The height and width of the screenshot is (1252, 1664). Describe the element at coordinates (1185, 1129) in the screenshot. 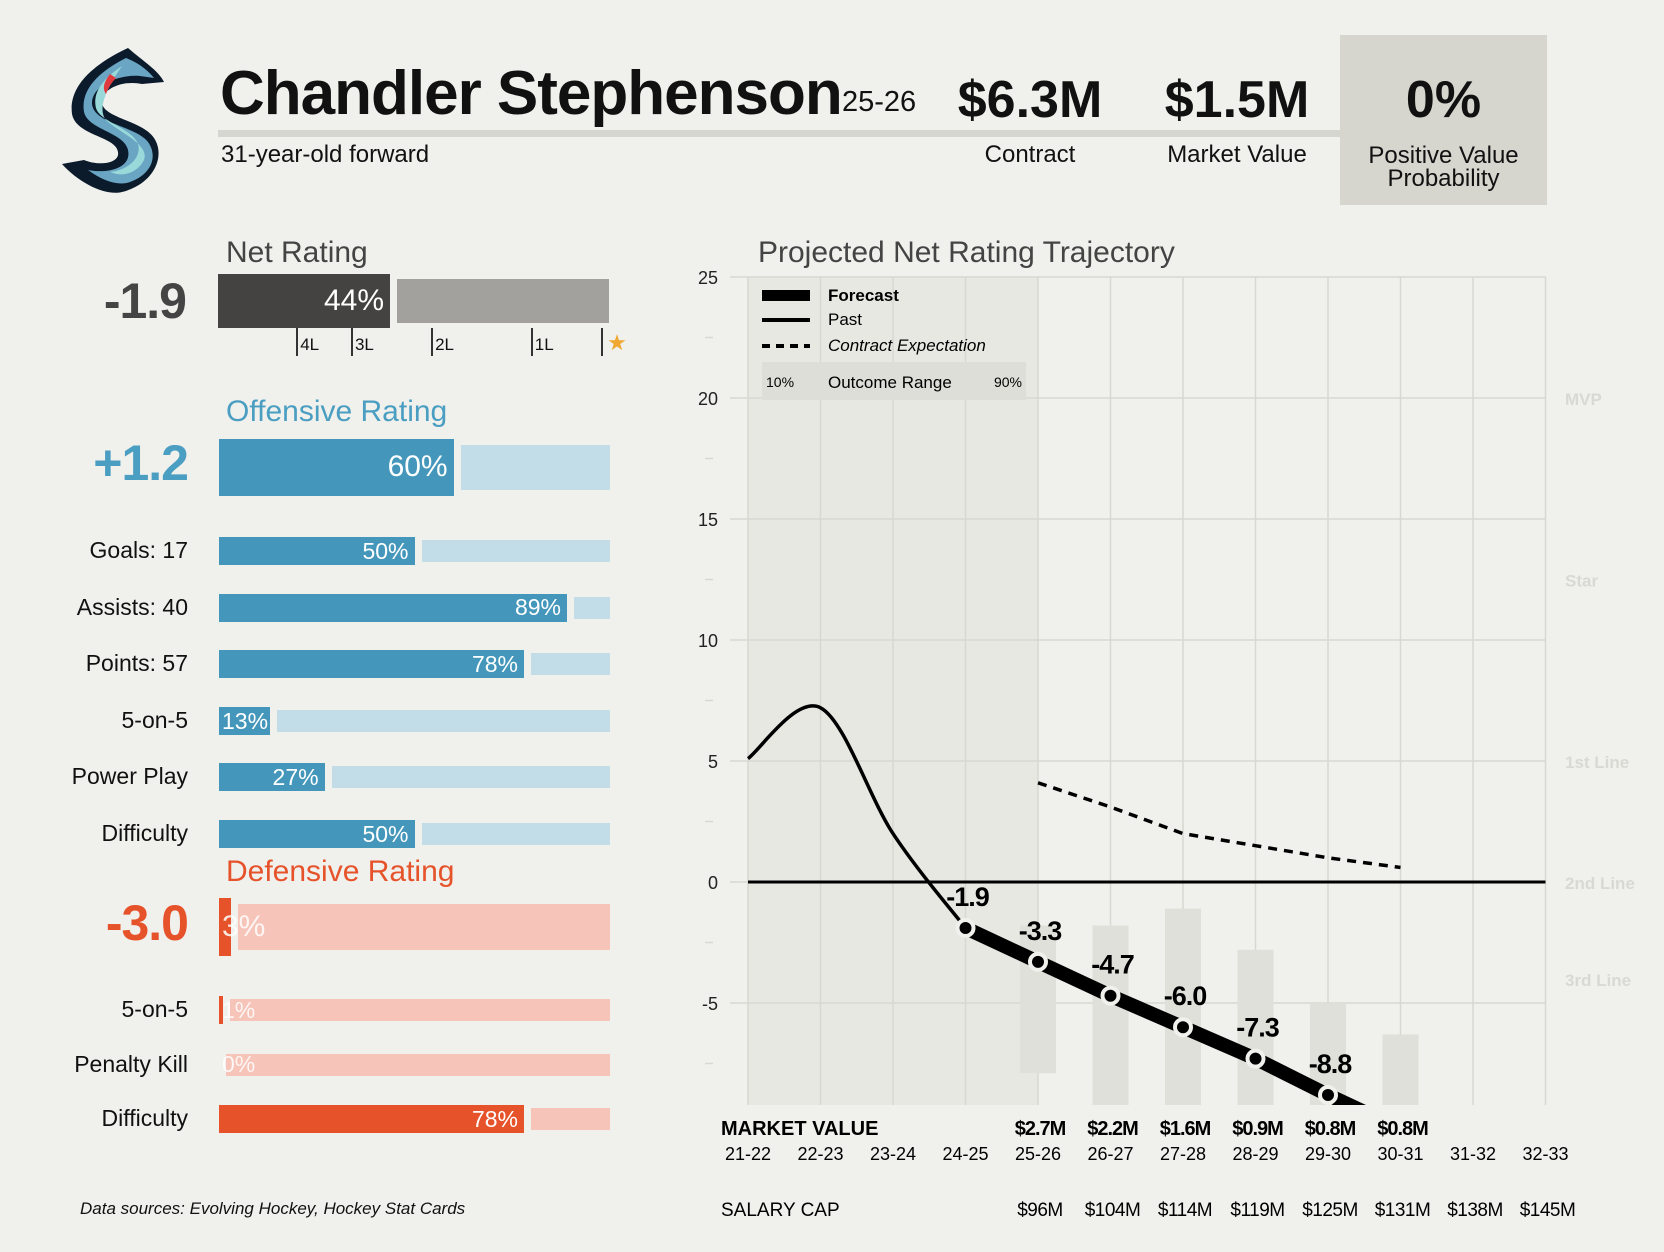

I see `market-value-cell: $1.6M` at that location.